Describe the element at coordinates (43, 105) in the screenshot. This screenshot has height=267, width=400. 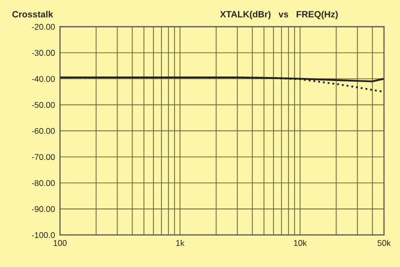
I see `y-tick-label: -50.00` at that location.